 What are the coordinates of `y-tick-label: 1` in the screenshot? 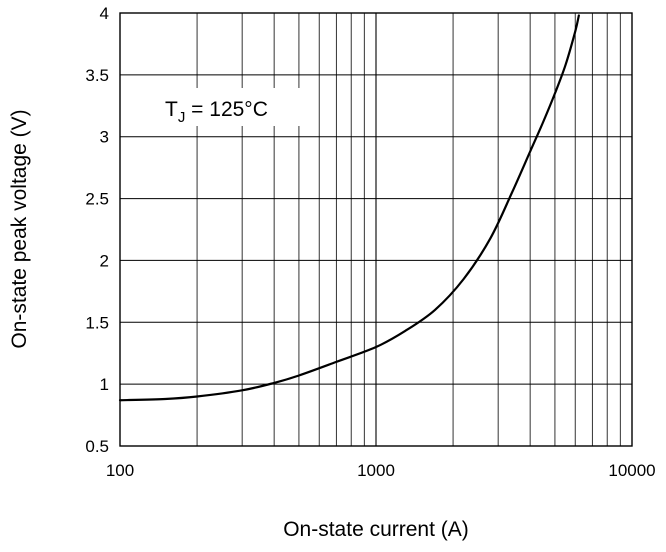 It's located at (104, 384).